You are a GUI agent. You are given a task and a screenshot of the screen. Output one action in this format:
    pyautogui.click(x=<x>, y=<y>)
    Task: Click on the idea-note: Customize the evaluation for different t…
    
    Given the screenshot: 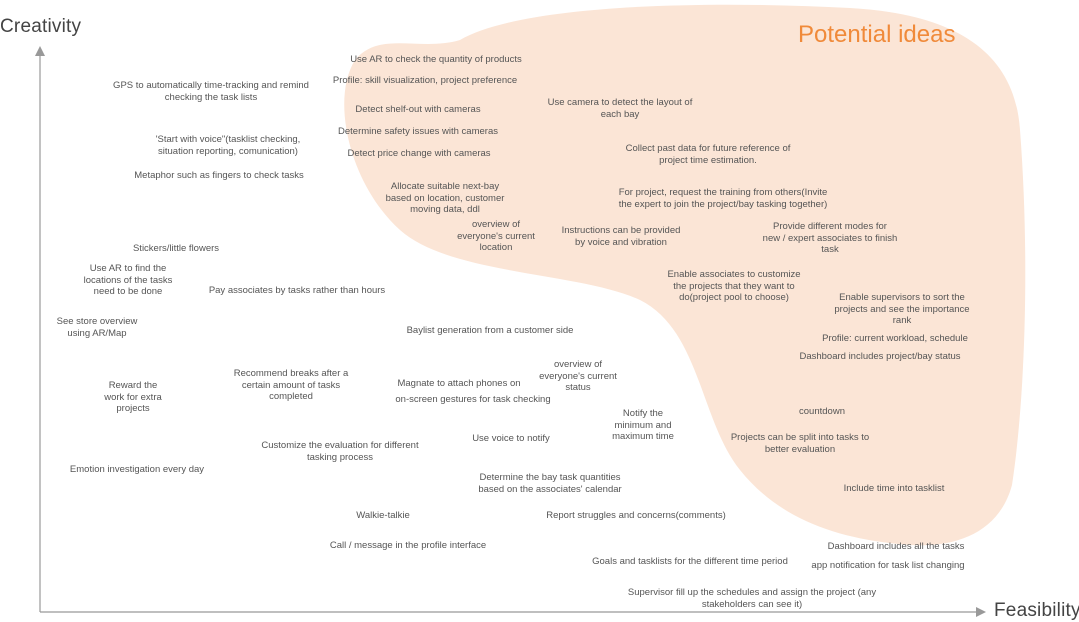 What is the action you would take?
    pyautogui.click(x=340, y=451)
    